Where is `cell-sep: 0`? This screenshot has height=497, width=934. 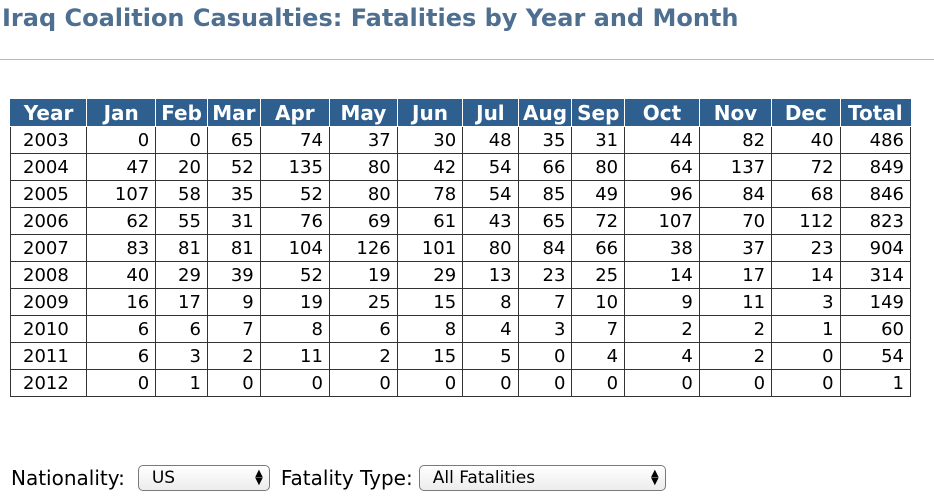
cell-sep: 0 is located at coordinates (598, 383).